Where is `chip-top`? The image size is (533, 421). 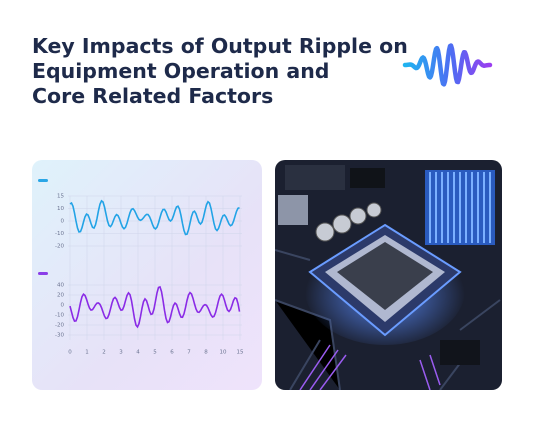
chip-top is located at coordinates (385, 276).